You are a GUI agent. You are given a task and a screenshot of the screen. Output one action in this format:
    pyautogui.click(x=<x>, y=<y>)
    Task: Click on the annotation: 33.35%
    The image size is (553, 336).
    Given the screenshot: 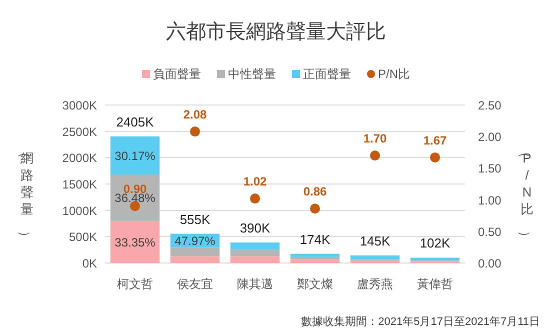 What is the action you would take?
    pyautogui.click(x=135, y=242)
    